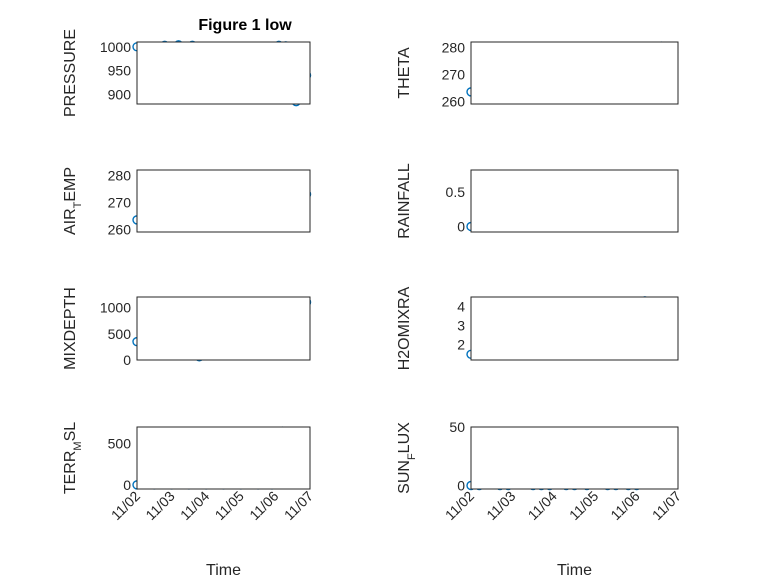  What do you see at coordinates (457, 427) in the screenshot?
I see `y-tick-label: 50` at bounding box center [457, 427].